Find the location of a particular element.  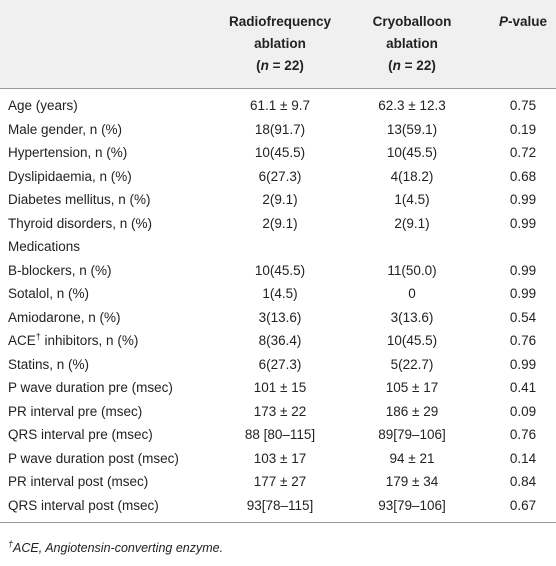

cell-value: 93[79–106] is located at coordinates (412, 505).